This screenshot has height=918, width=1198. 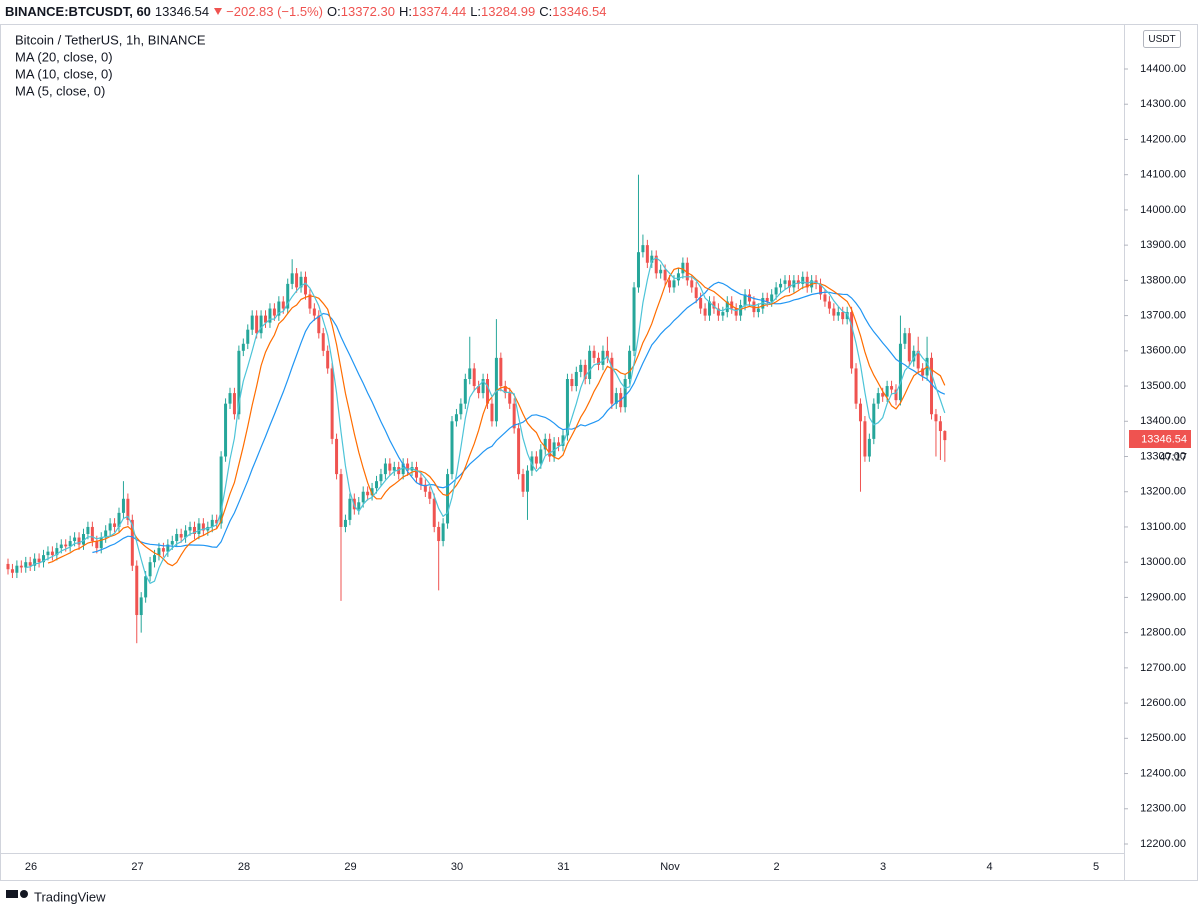 I want to click on y-tick-label: 13300.00, so click(x=1163, y=456).